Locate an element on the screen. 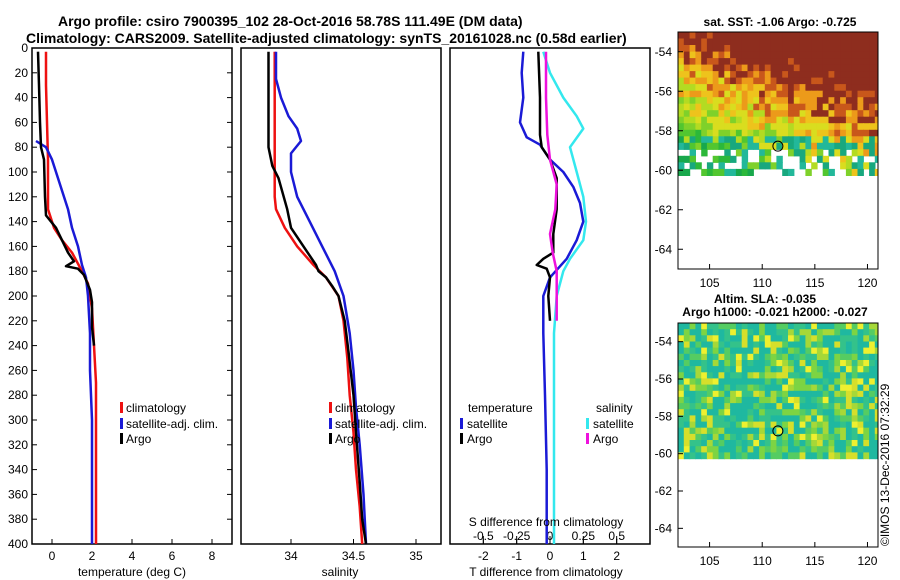  legend-swatch-argo is located at coordinates (121, 438).